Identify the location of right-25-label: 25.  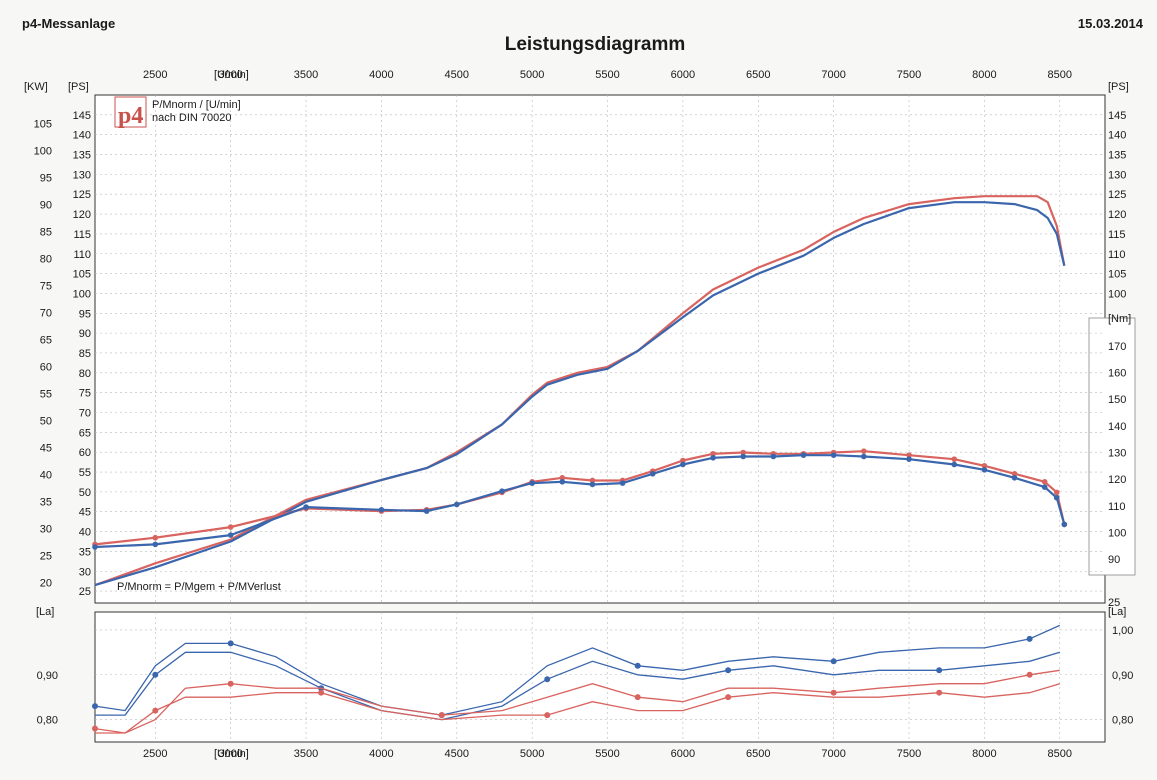
(1114, 603).